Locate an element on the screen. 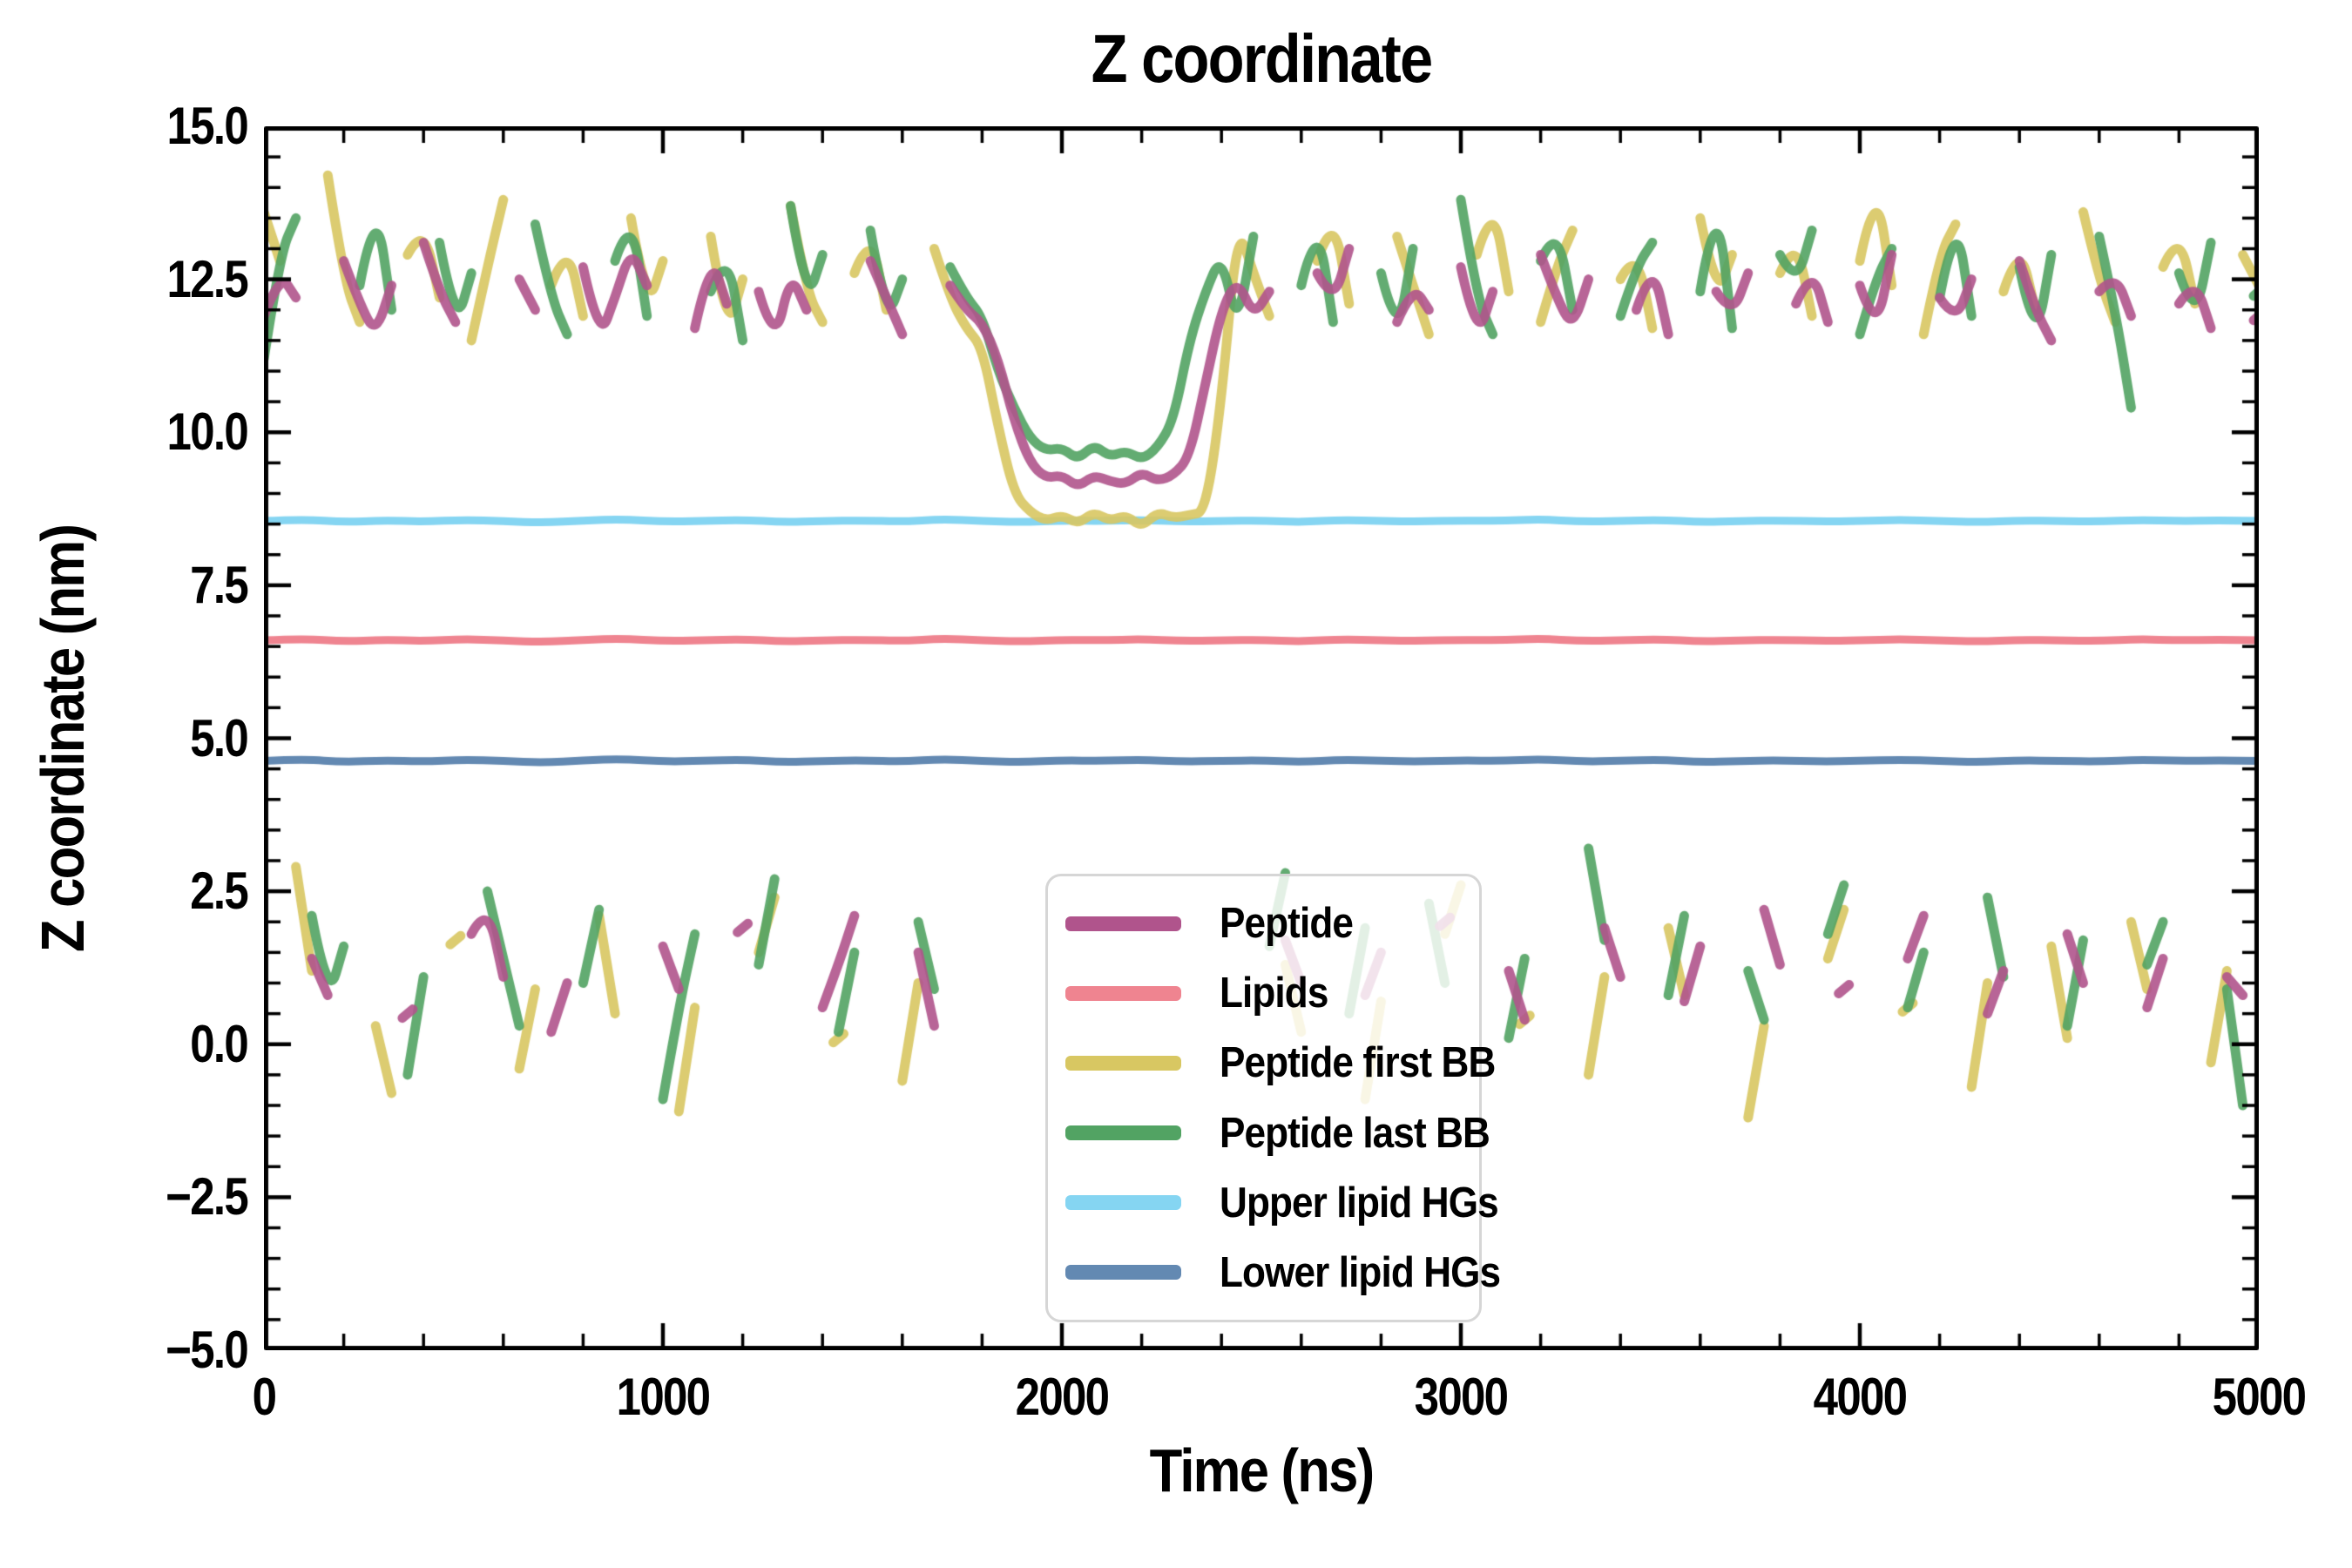  legend-entry: Lipids is located at coordinates (1263, 994).